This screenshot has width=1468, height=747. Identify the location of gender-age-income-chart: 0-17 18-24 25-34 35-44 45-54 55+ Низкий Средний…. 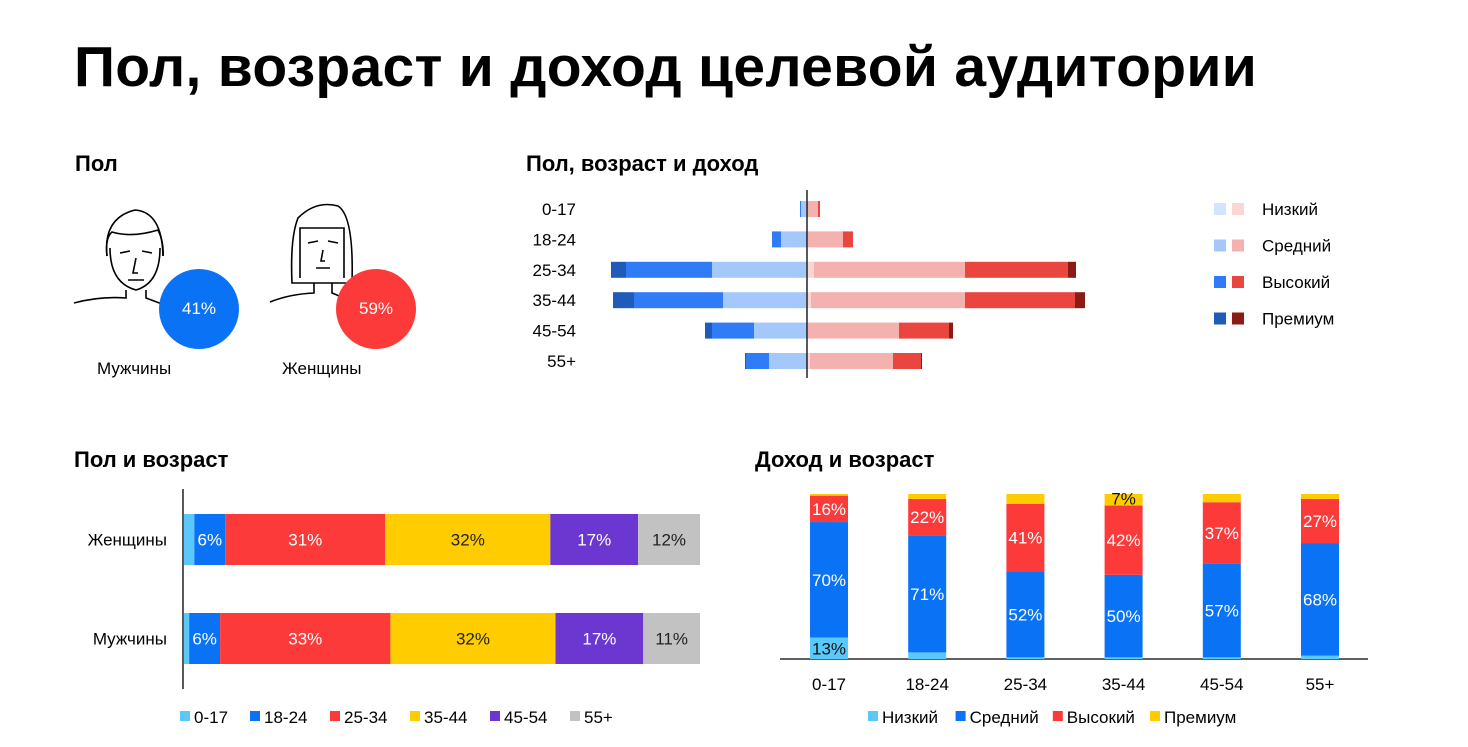
(933, 284).